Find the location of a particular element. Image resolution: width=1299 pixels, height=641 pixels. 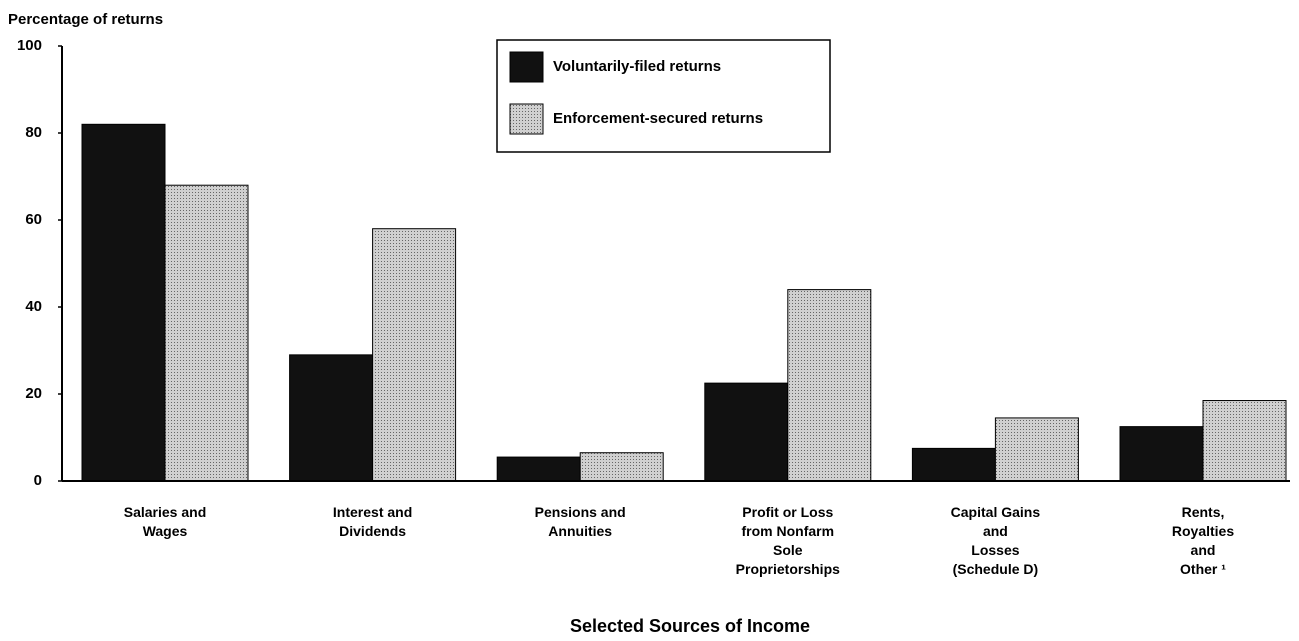

legend-box is located at coordinates (663, 96).